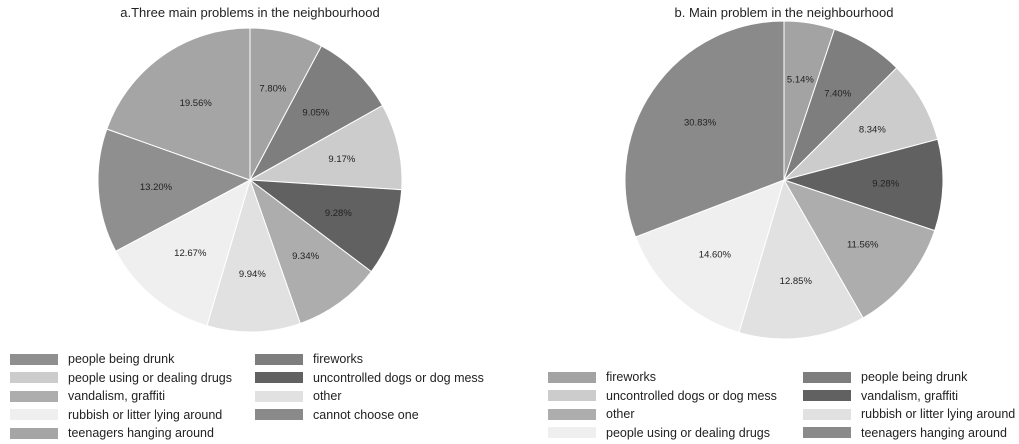 This screenshot has height=444, width=1019. Describe the element at coordinates (338, 213) in the screenshot. I see `slice-label-a-3: 9.28%` at that location.